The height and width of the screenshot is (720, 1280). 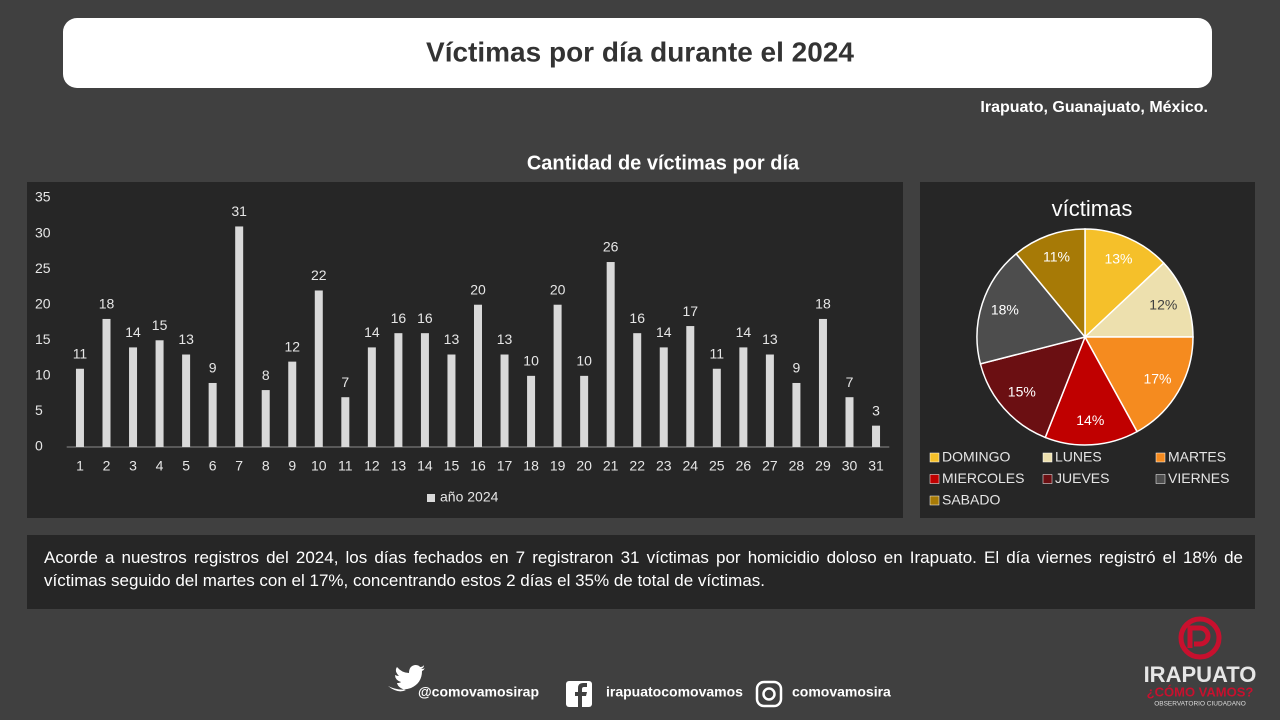 I want to click on x-tick-label: 15, so click(x=452, y=466).